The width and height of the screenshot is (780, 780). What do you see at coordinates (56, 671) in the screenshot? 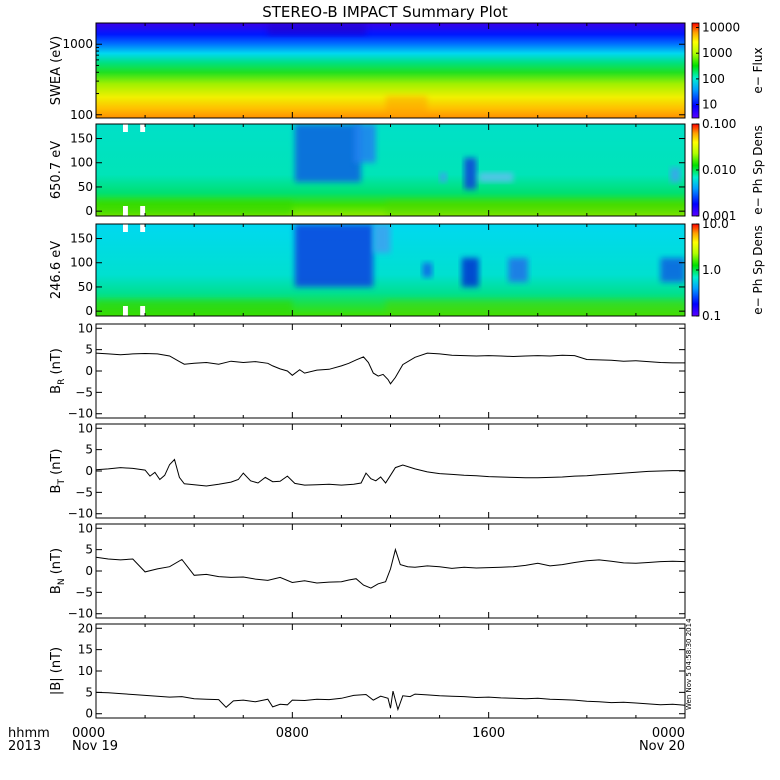
I see `y-axis-label: |B| (nT)` at bounding box center [56, 671].